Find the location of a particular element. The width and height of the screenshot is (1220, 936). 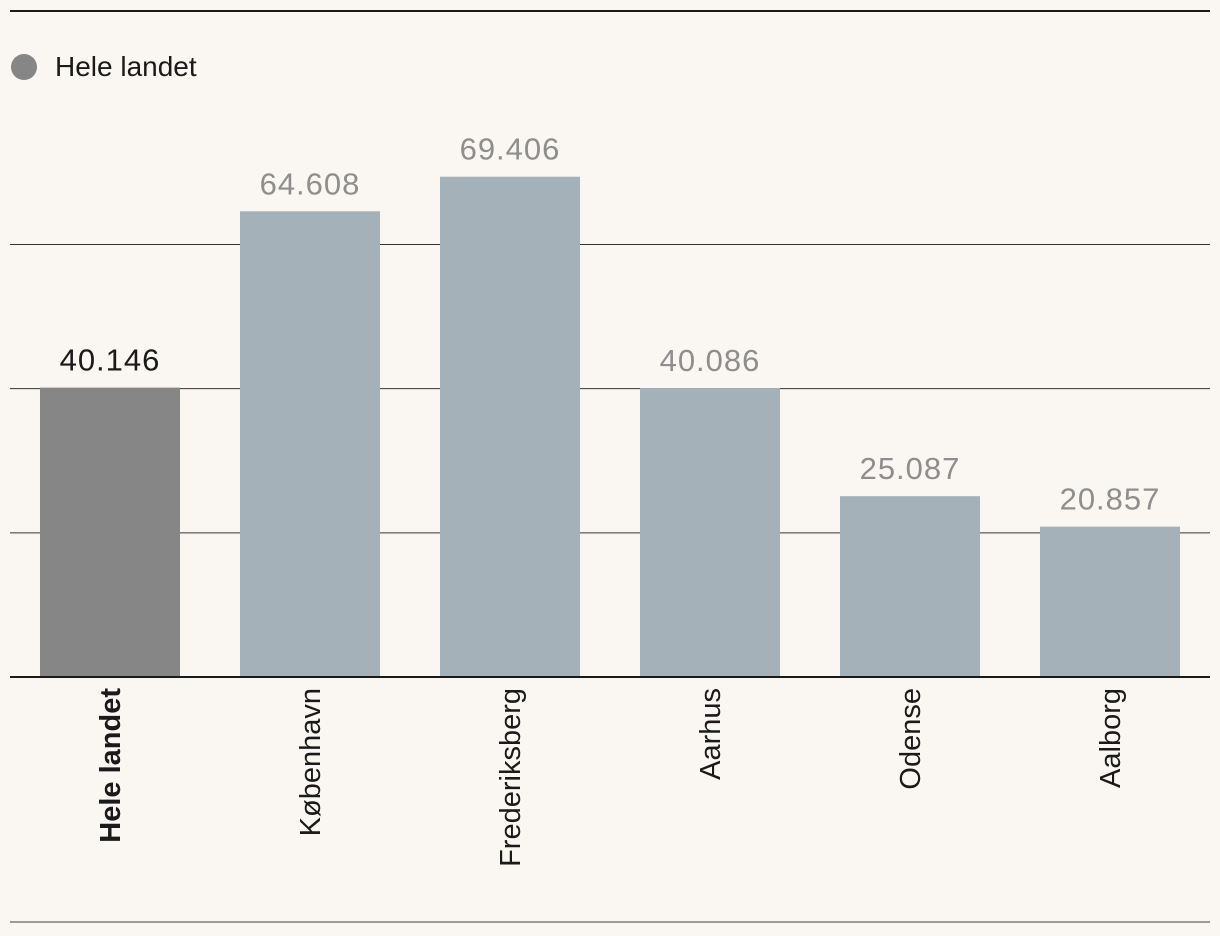

legend-label: Hele landet is located at coordinates (126, 66).